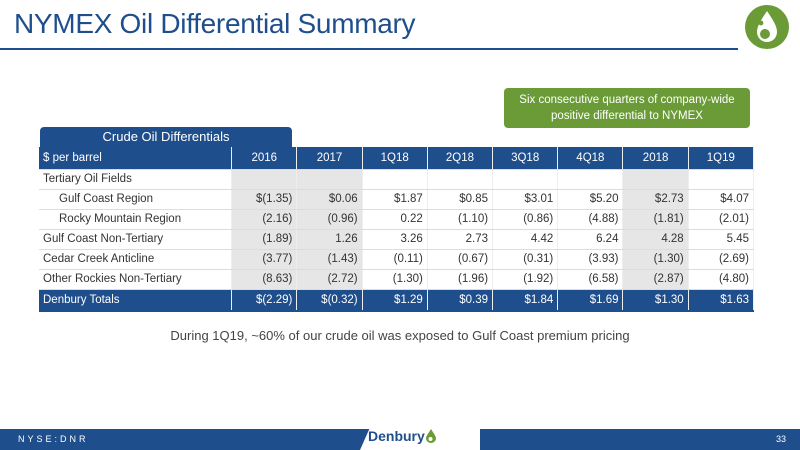 Image resolution: width=800 pixels, height=450 pixels. Describe the element at coordinates (264, 300) in the screenshot. I see `table-cell: $(2.29)` at that location.